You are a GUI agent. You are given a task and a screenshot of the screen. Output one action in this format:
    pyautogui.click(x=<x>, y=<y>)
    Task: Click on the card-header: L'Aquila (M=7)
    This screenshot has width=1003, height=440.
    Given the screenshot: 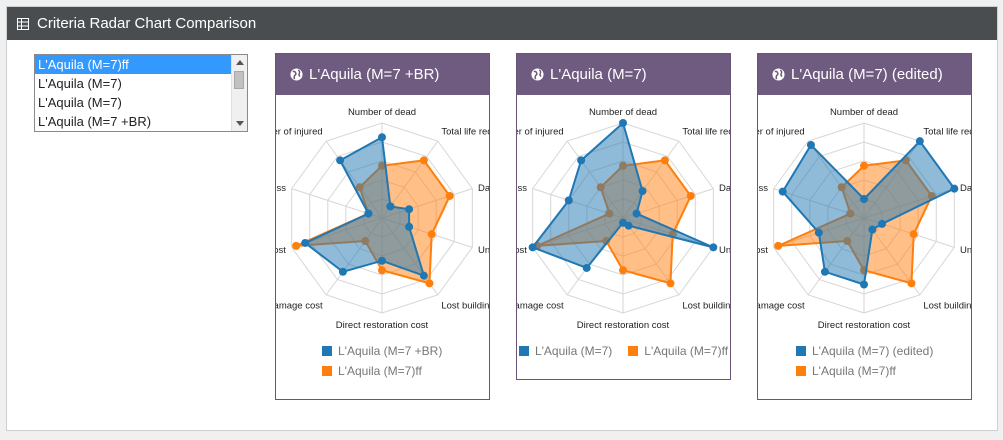 What is the action you would take?
    pyautogui.click(x=623, y=74)
    